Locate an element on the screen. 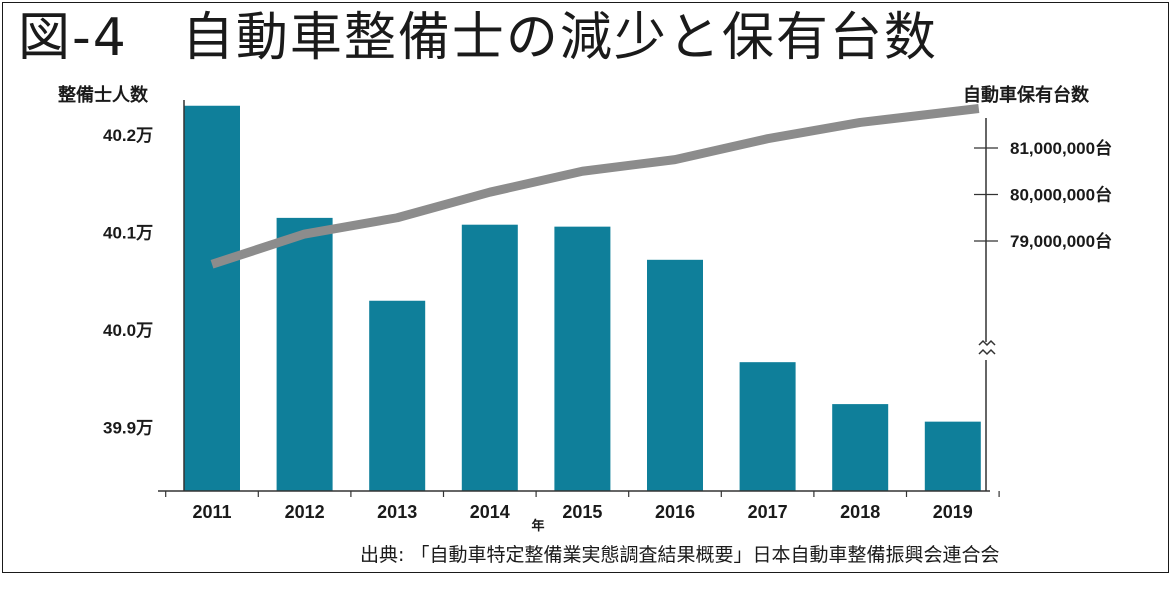 This screenshot has height=593, width=1173. x-tick-label: 2017 is located at coordinates (768, 512).